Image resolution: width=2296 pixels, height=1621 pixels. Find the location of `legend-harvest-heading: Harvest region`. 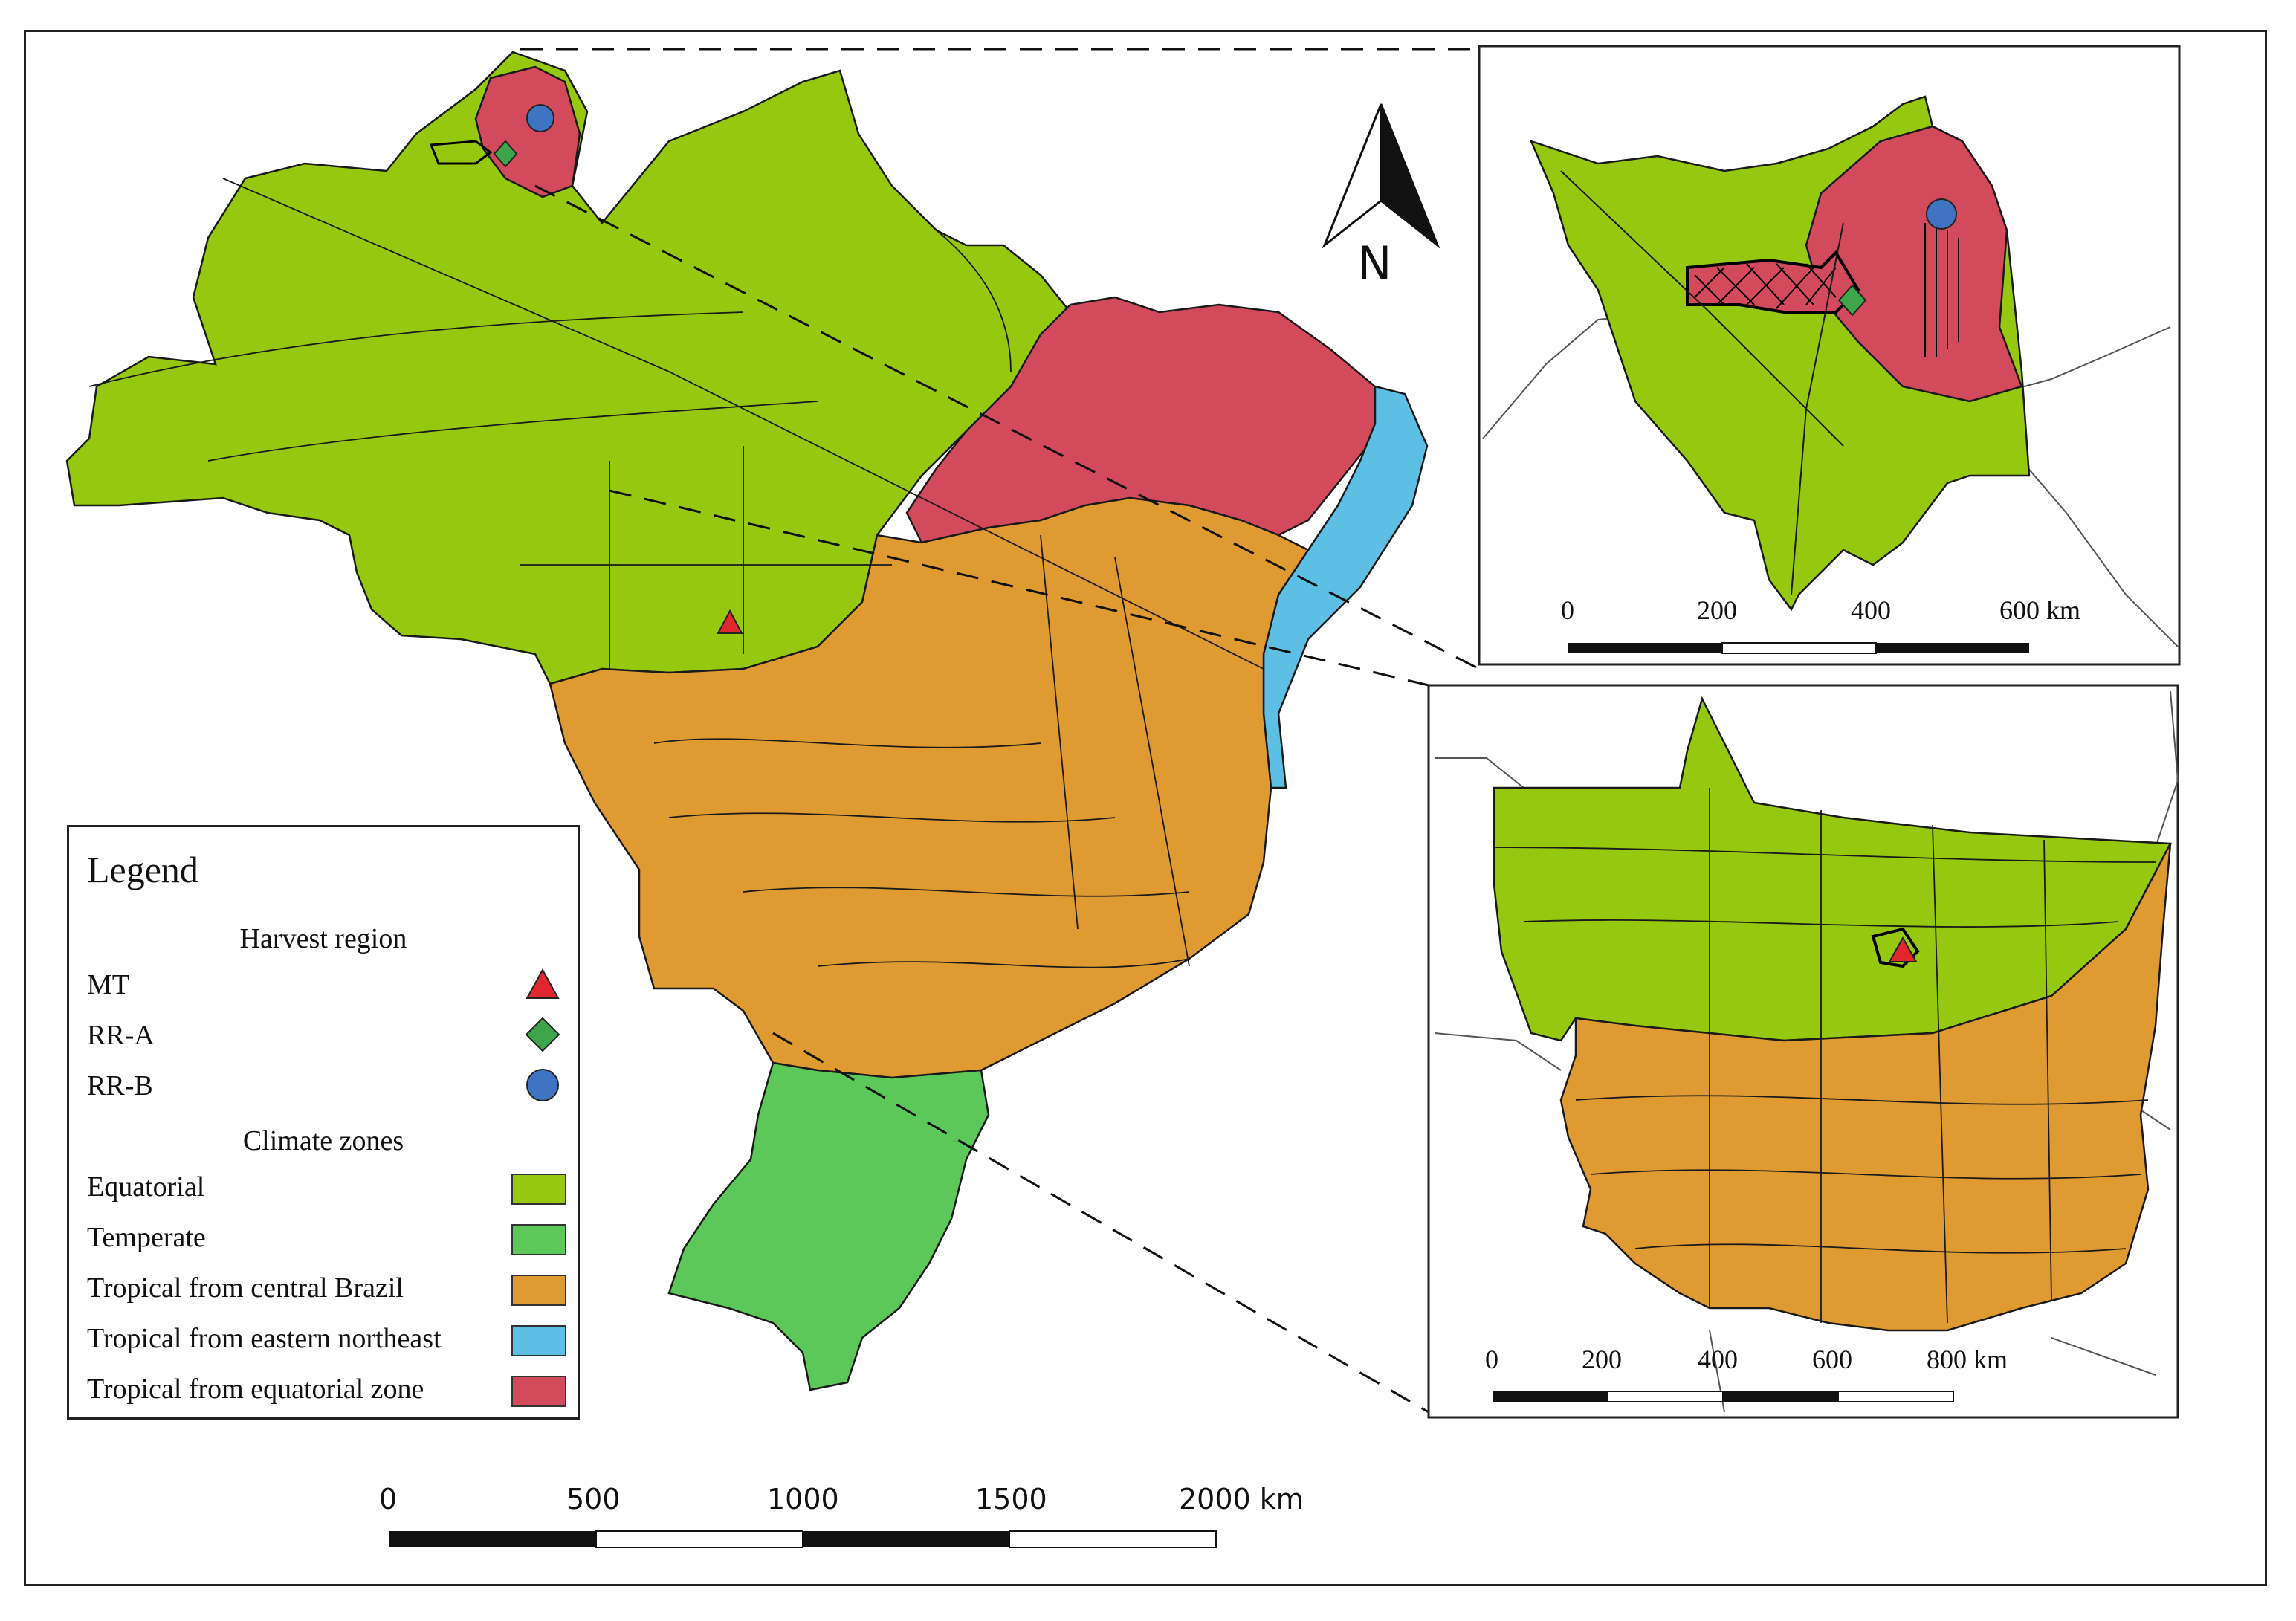

legend-harvest-heading: Harvest region is located at coordinates (323, 938).